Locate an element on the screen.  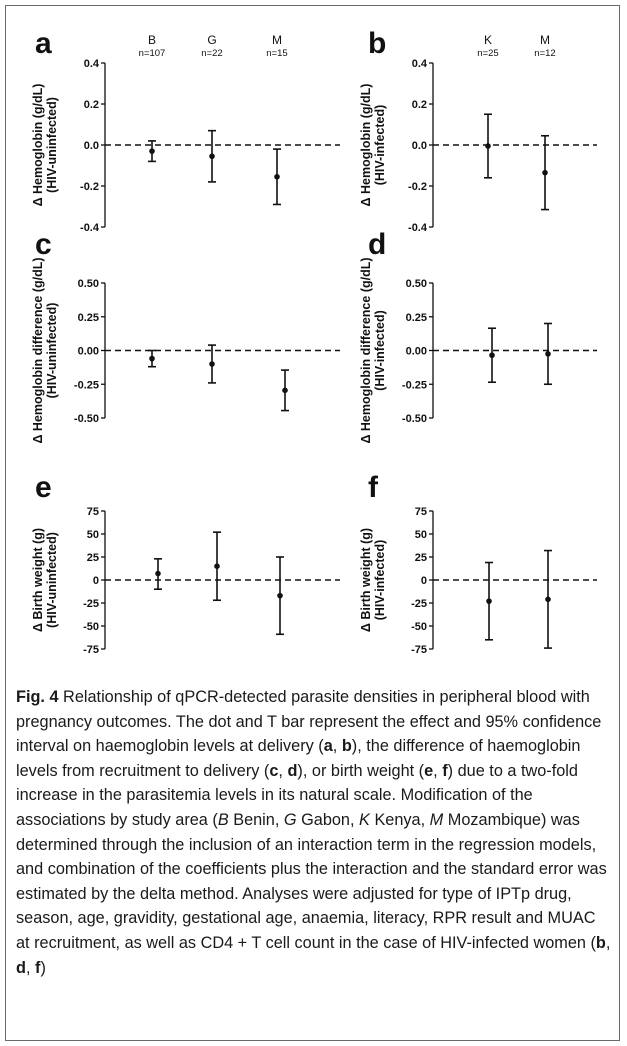
group-label: K is located at coordinates (488, 40).